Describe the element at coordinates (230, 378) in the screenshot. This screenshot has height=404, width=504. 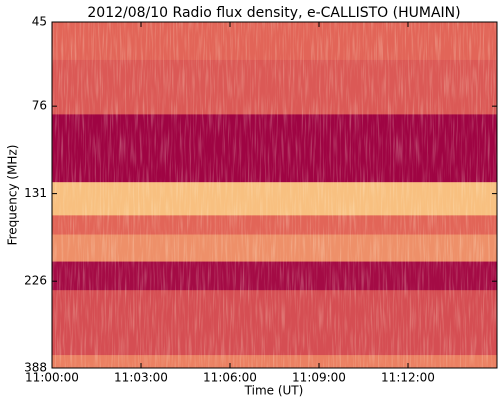
I see `x-tick-label: 11:06:00` at that location.